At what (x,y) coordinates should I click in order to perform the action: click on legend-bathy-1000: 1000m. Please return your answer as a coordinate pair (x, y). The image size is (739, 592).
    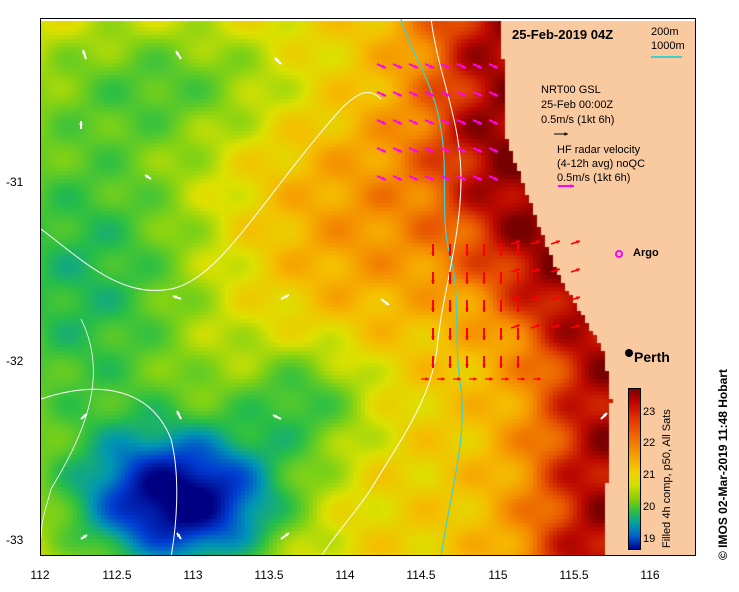
    Looking at the image, I should click on (668, 46).